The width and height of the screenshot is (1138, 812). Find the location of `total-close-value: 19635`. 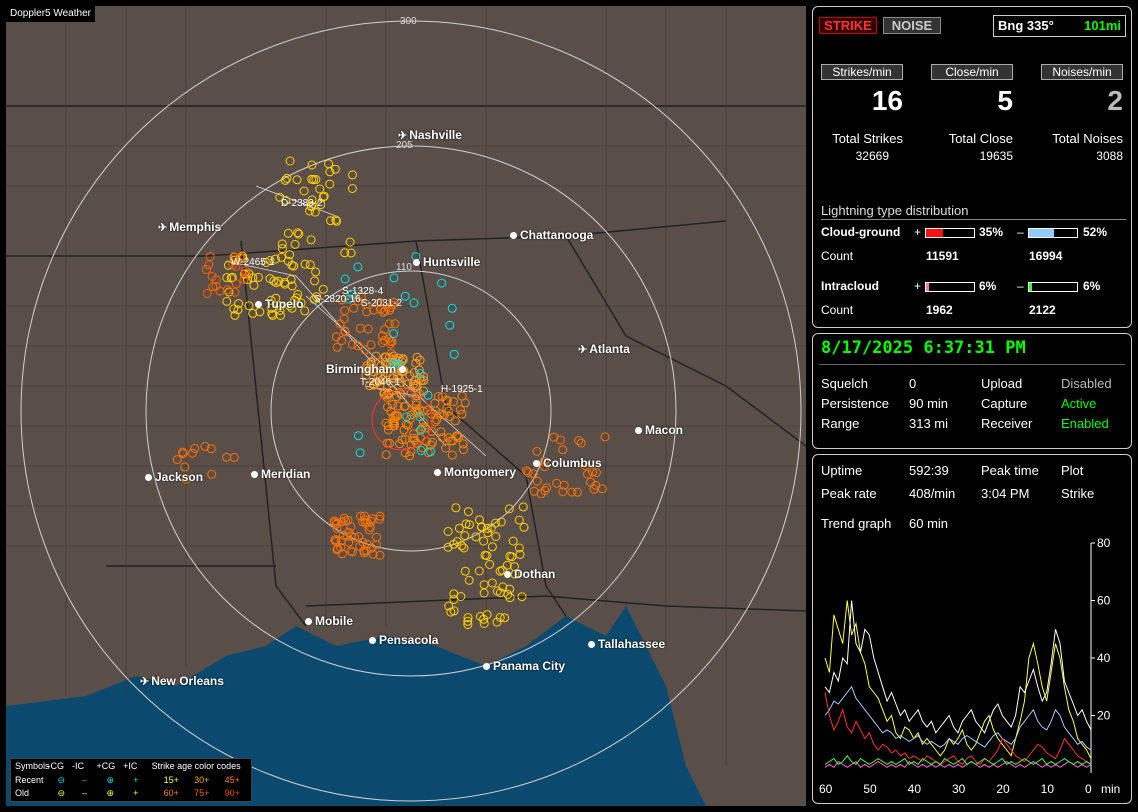

total-close-value: 19635 is located at coordinates (996, 156).